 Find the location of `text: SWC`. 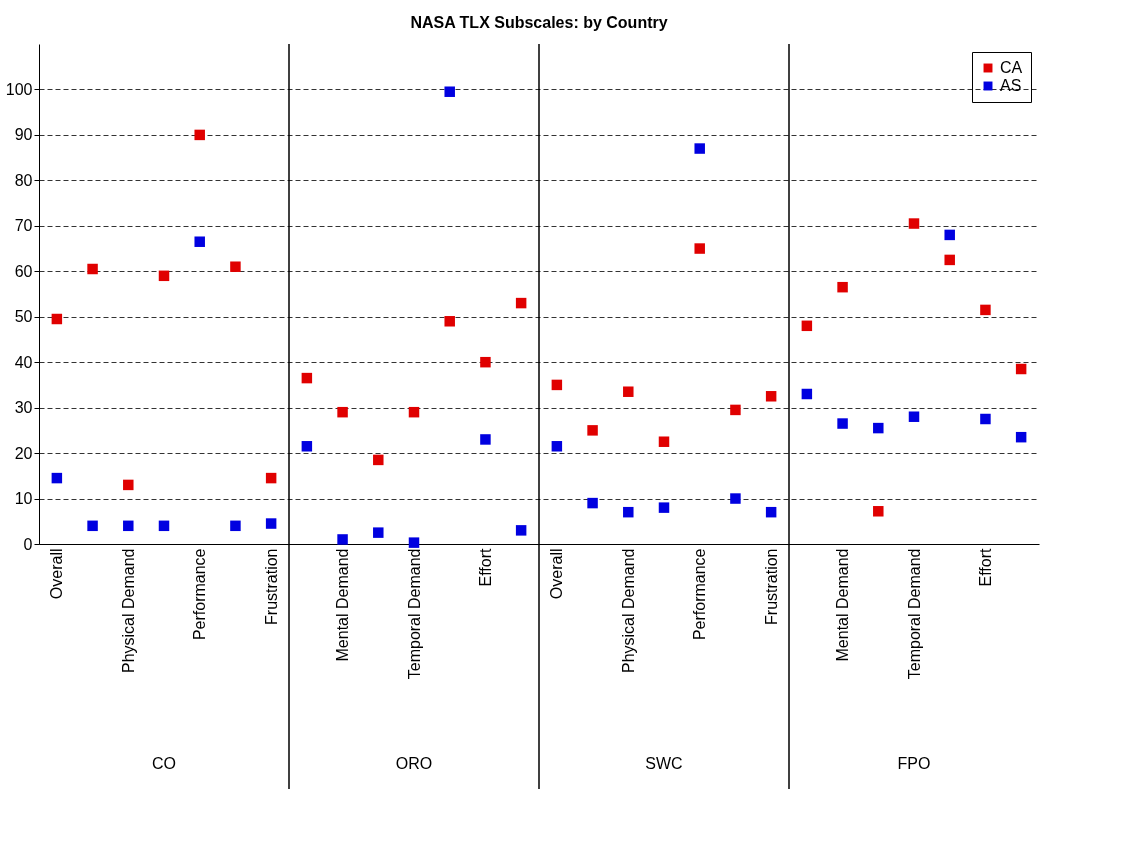

text: SWC is located at coordinates (664, 763).